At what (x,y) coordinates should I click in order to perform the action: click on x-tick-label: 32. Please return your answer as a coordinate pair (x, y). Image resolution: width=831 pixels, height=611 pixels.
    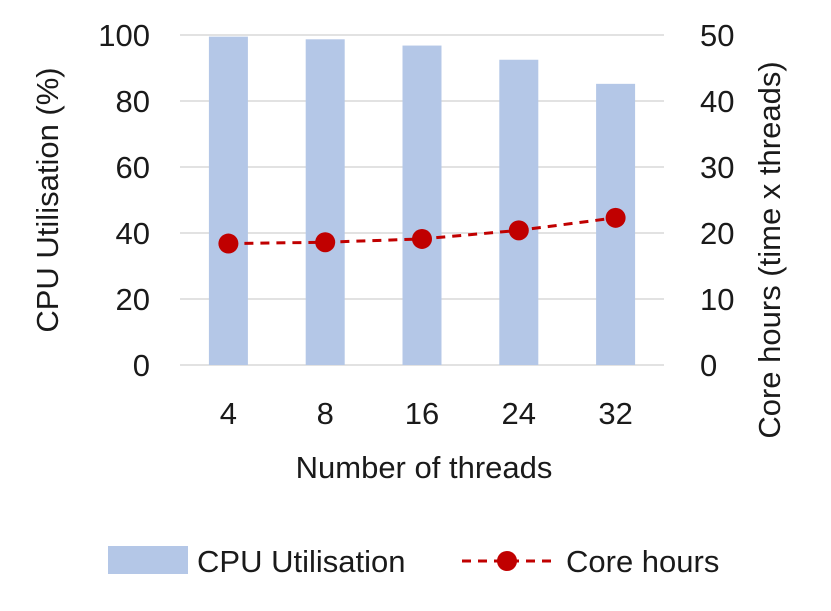
    Looking at the image, I should click on (615, 413).